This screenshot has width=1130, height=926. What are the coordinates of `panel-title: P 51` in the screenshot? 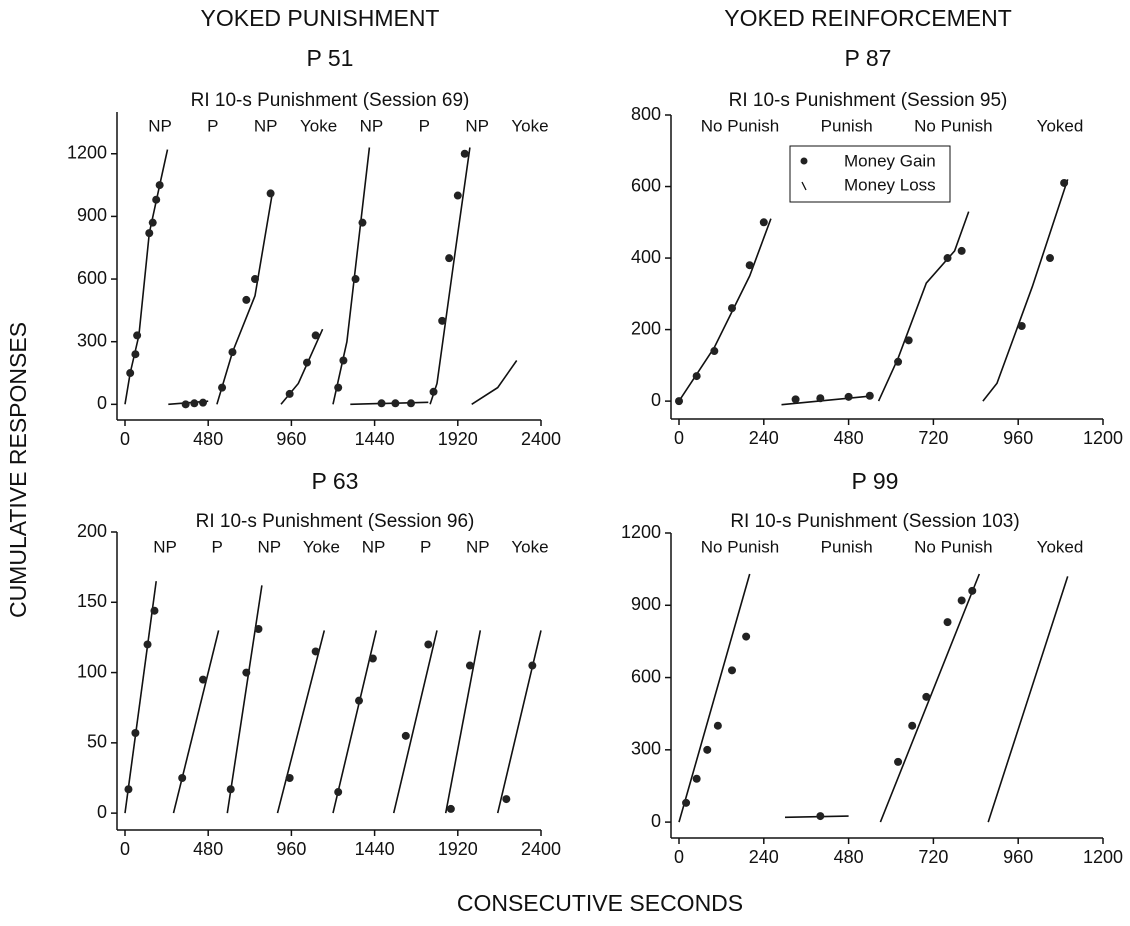 It's located at (330, 58).